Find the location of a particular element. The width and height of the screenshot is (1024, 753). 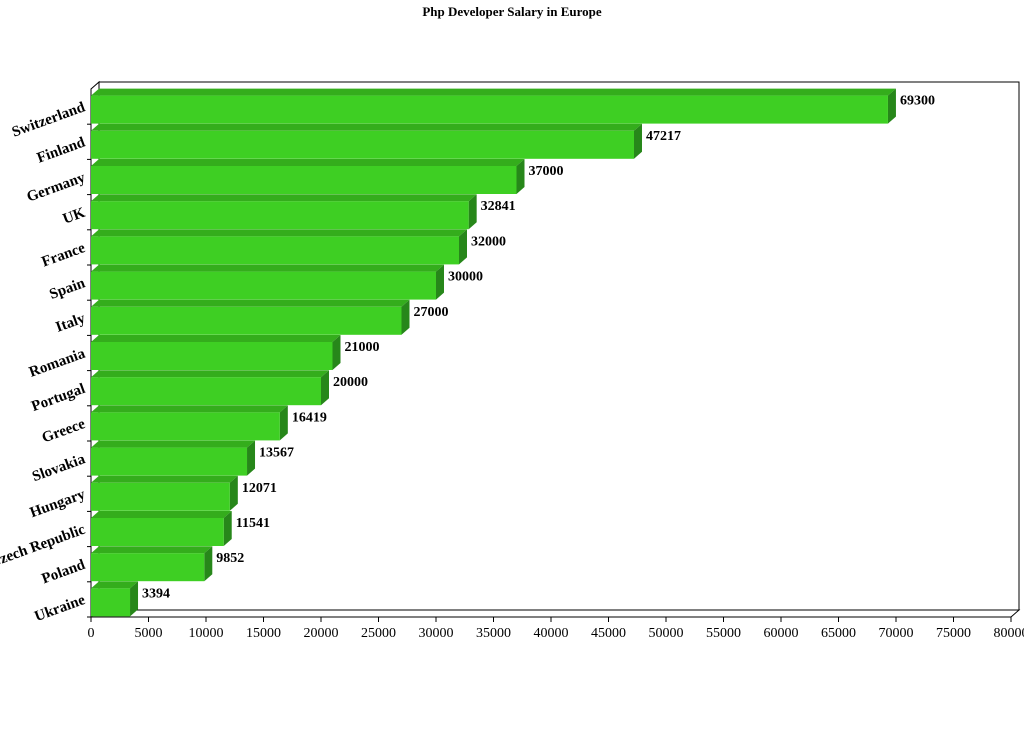

x-tick-label: 10000 is located at coordinates (206, 633).